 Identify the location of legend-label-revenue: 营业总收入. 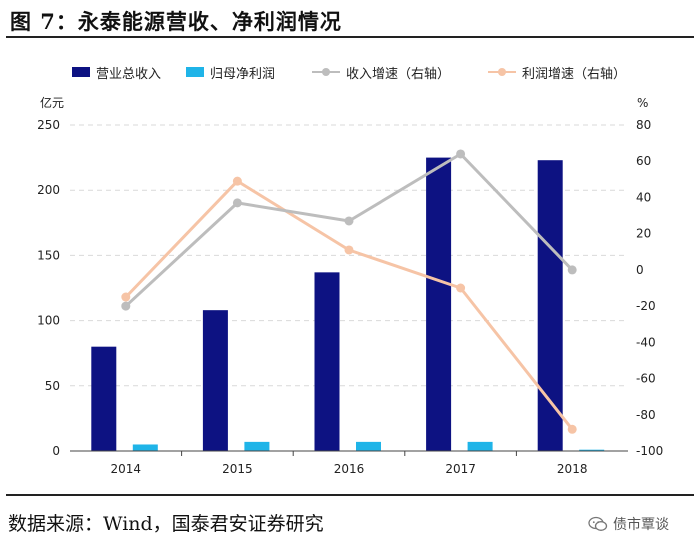
(129, 74).